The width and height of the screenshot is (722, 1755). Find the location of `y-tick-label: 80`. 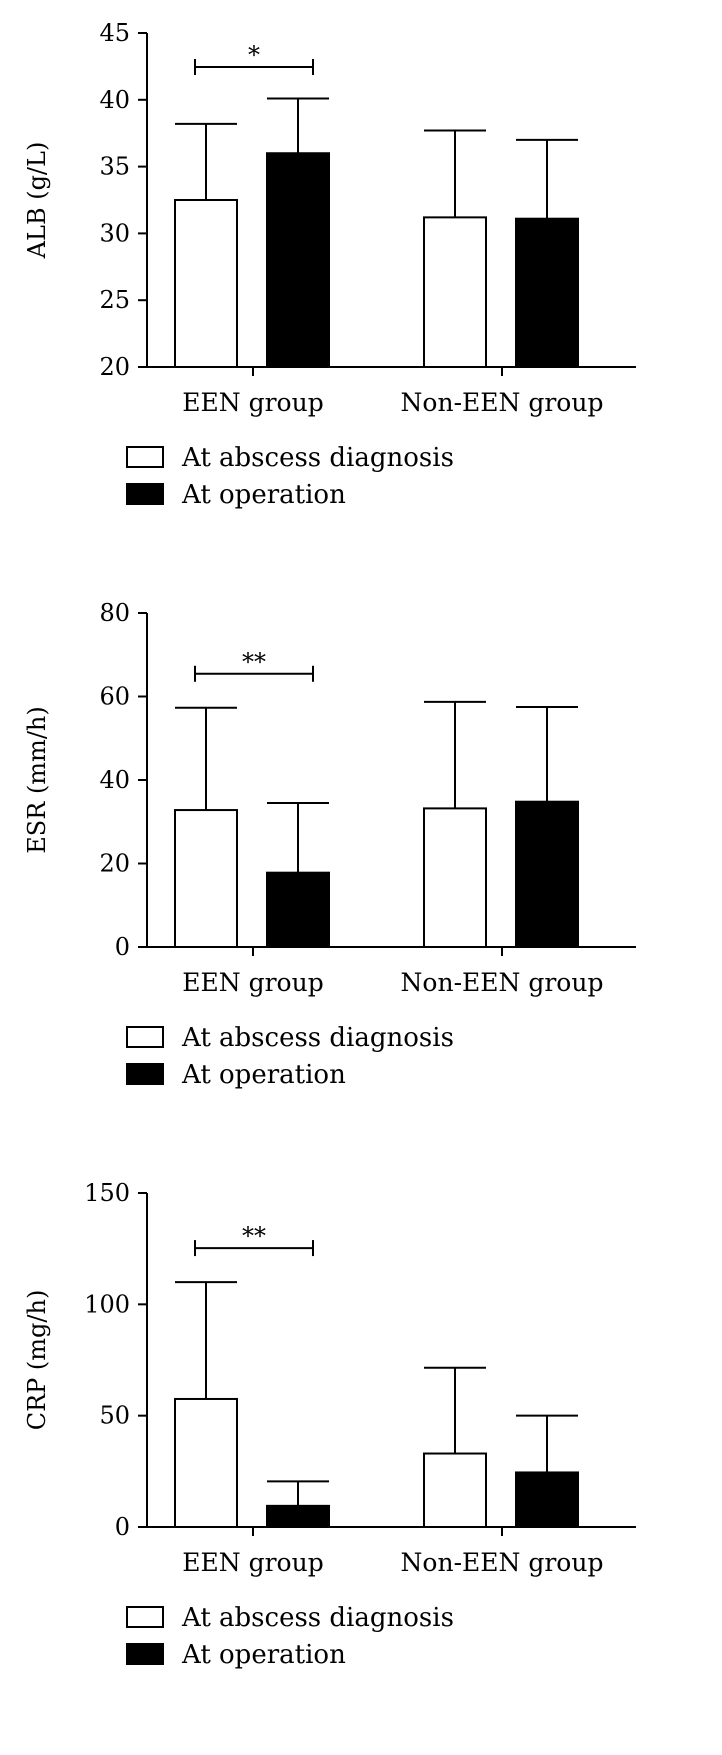

y-tick-label: 80 is located at coordinates (114, 613).